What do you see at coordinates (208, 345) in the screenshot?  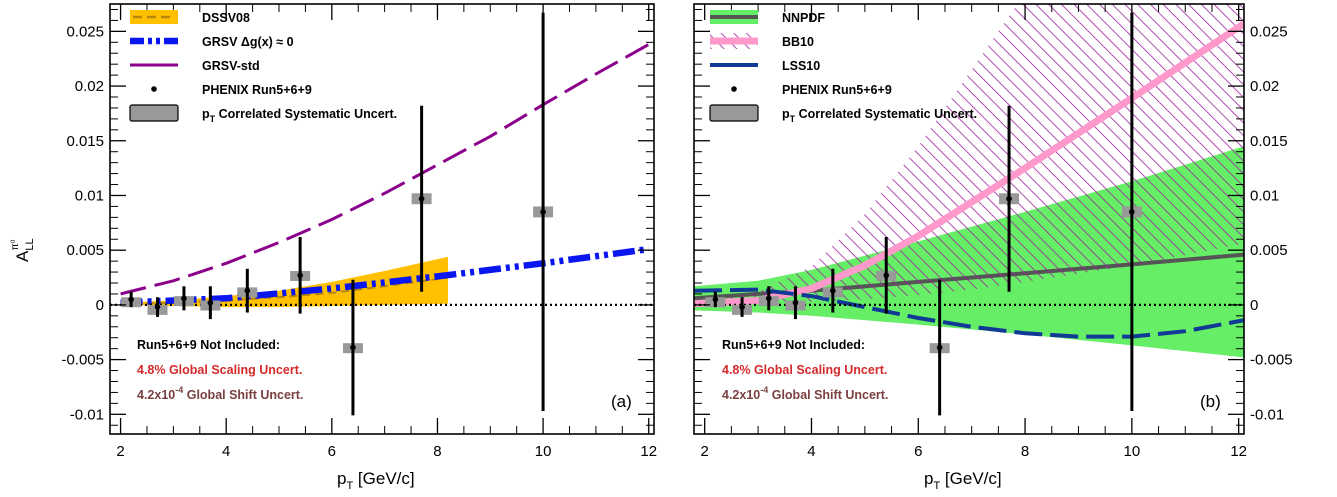 I see `panel-a-note-header: Run5+6+9 Not Included:` at bounding box center [208, 345].